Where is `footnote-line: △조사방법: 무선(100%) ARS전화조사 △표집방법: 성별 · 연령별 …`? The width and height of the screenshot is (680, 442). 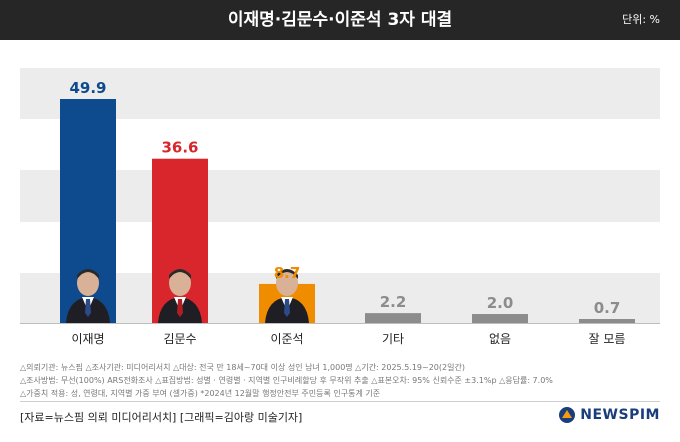
footnote-line: △조사방법: 무선(100%) ARS전화조사 △표집방법: 성별 · 연령별 … is located at coordinates (286, 380).